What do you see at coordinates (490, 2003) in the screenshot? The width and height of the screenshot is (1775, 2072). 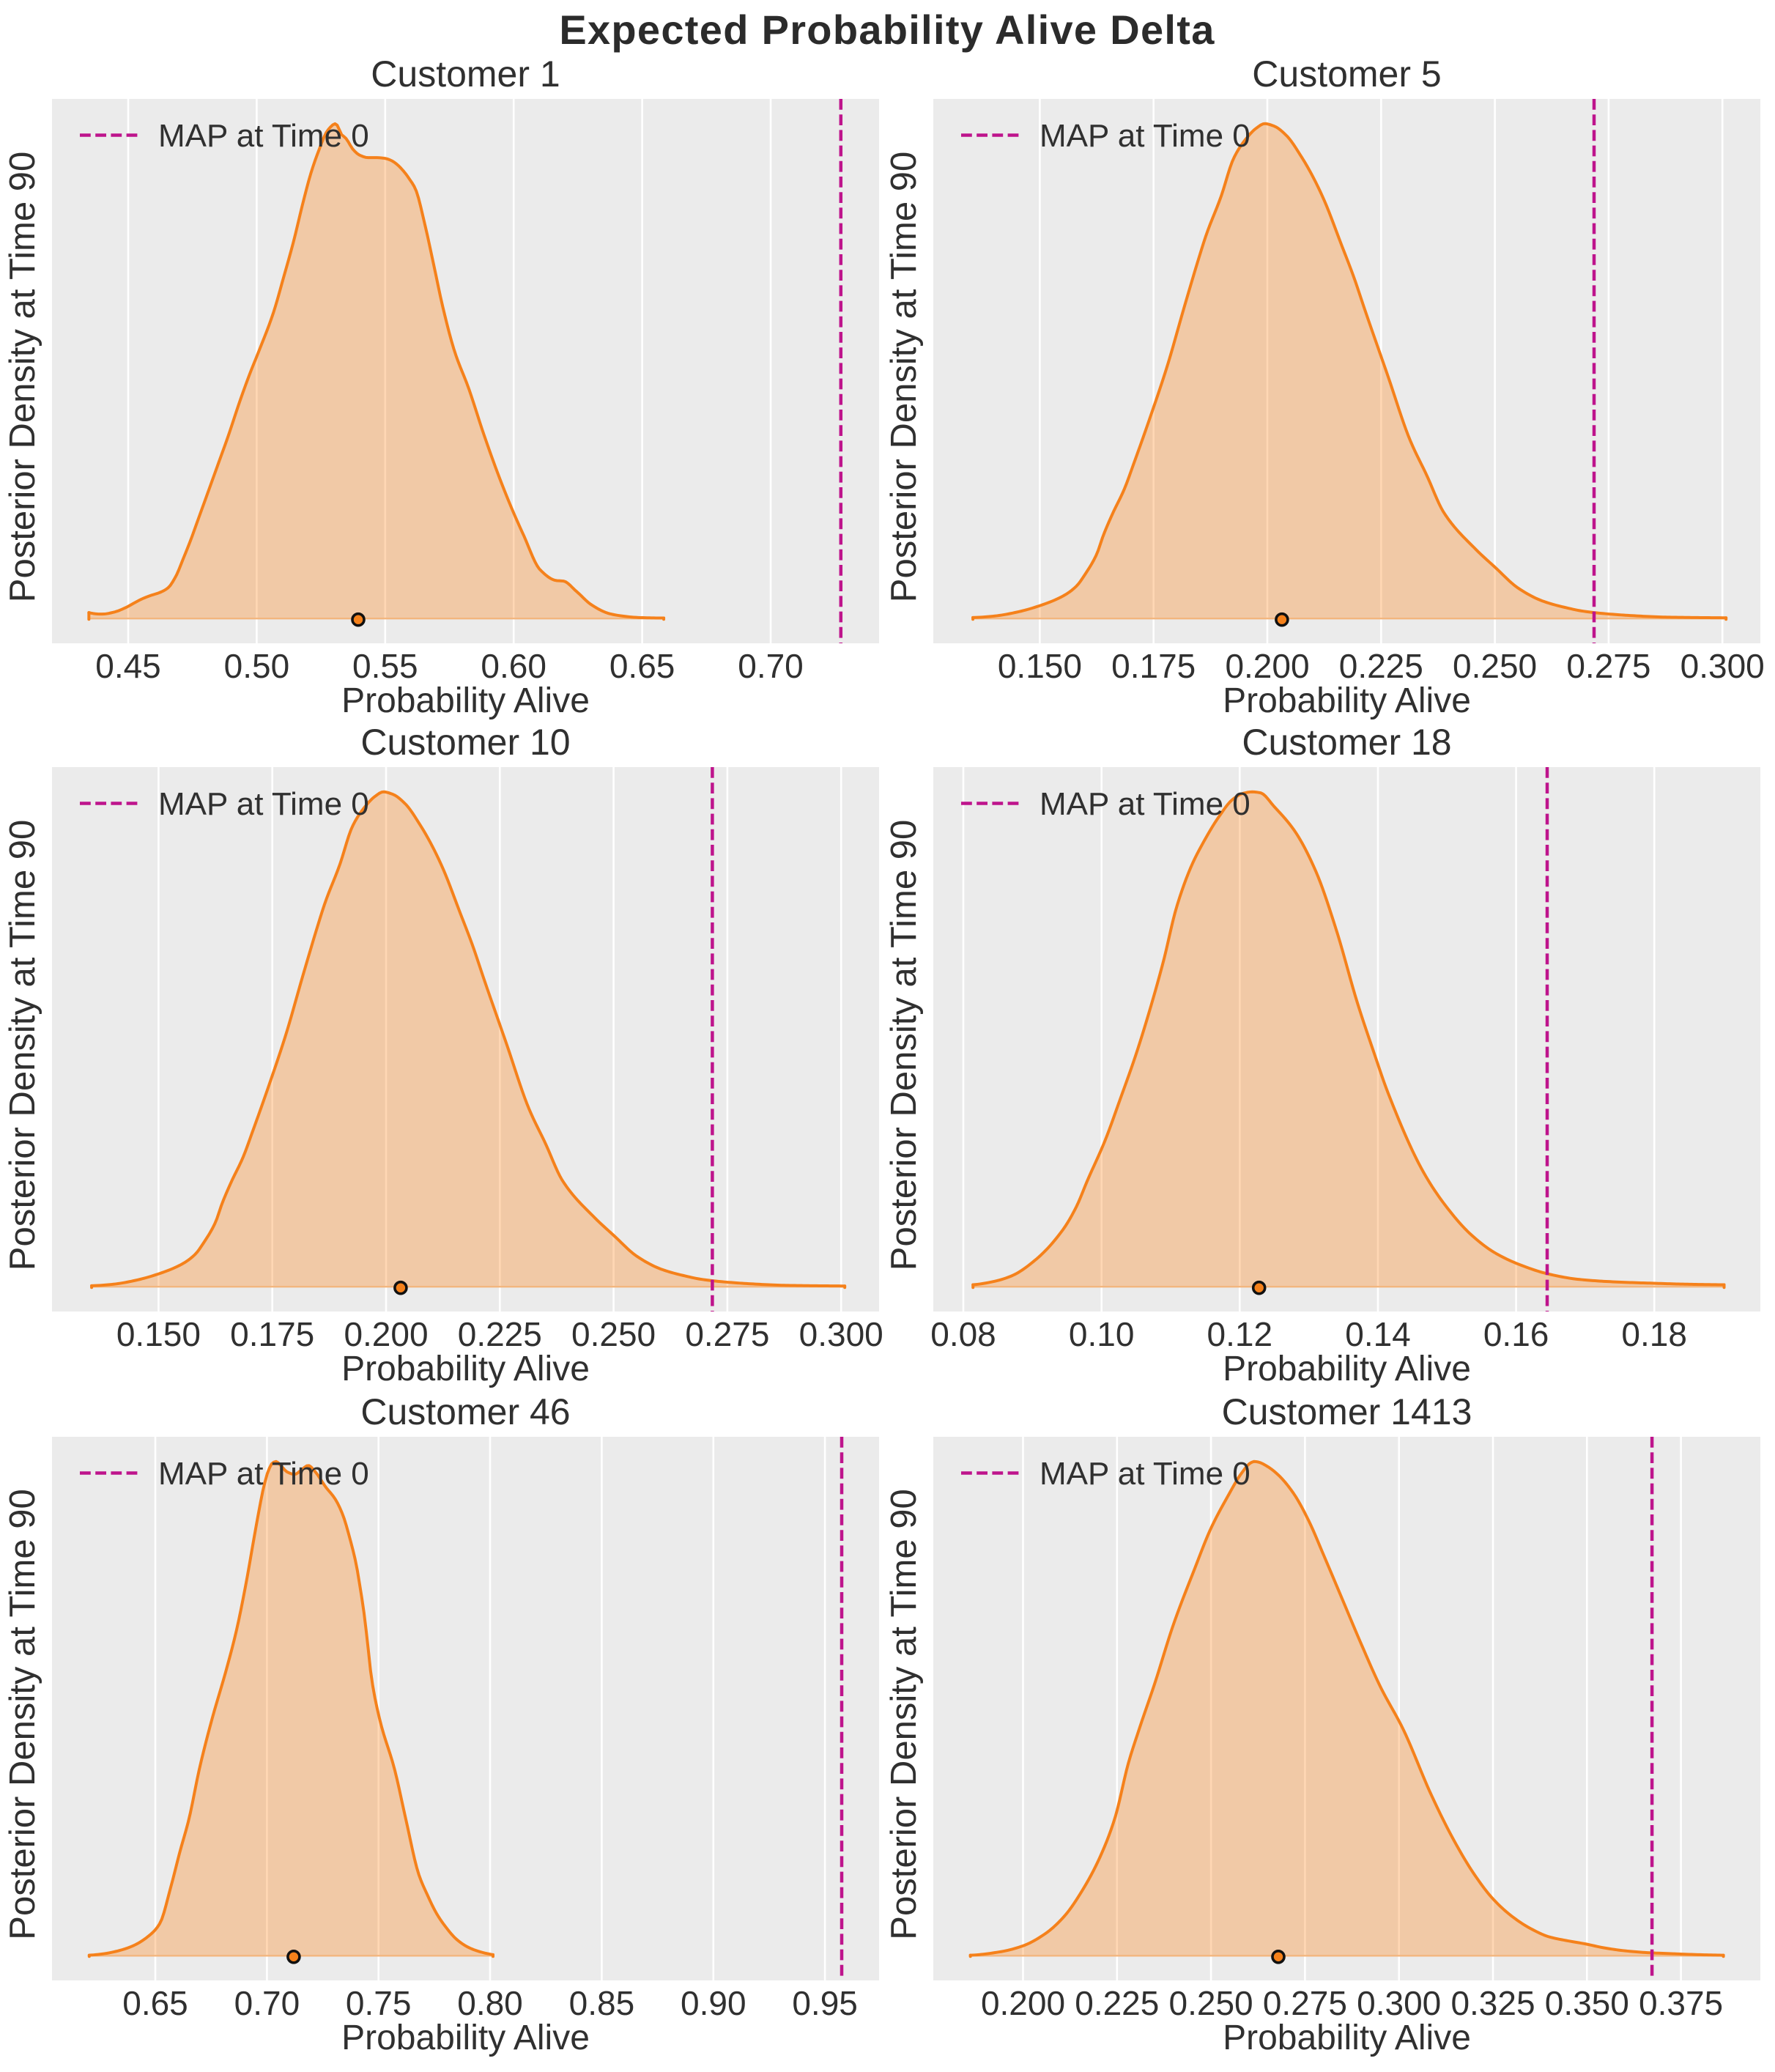 I see `svg-text: 0.80` at bounding box center [490, 2003].